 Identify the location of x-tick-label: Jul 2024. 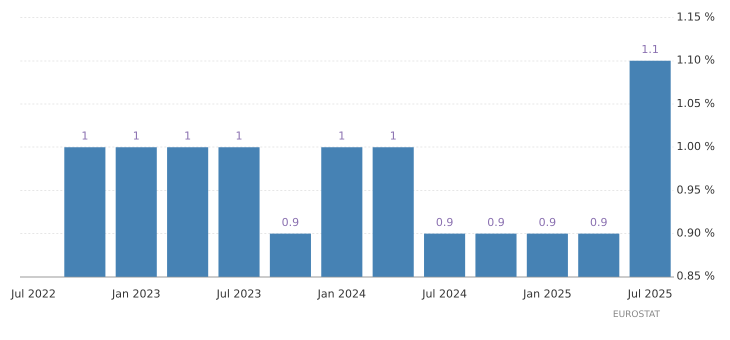
(444, 293).